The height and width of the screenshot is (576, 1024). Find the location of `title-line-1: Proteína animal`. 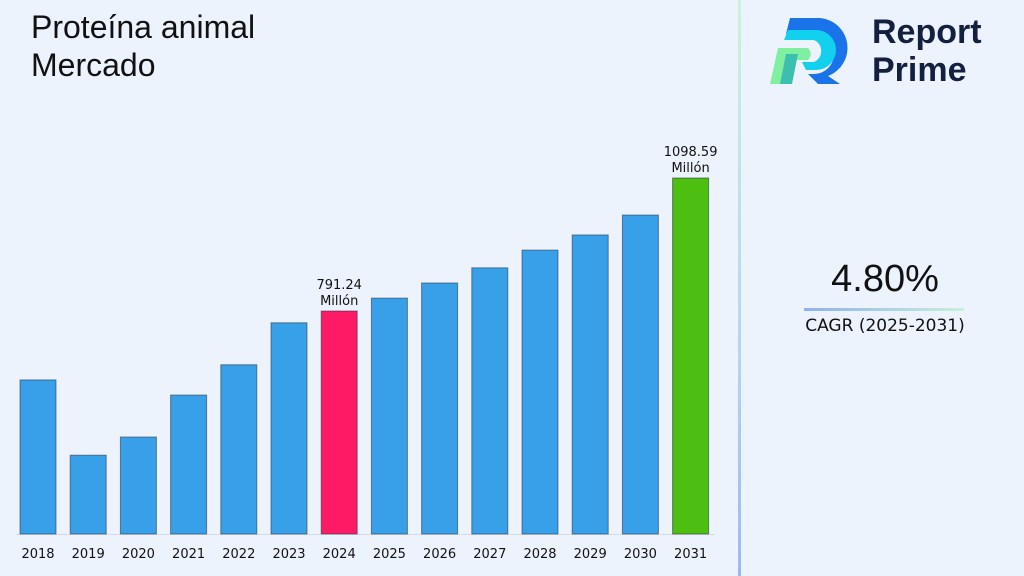

title-line-1: Proteína animal is located at coordinates (143, 27).